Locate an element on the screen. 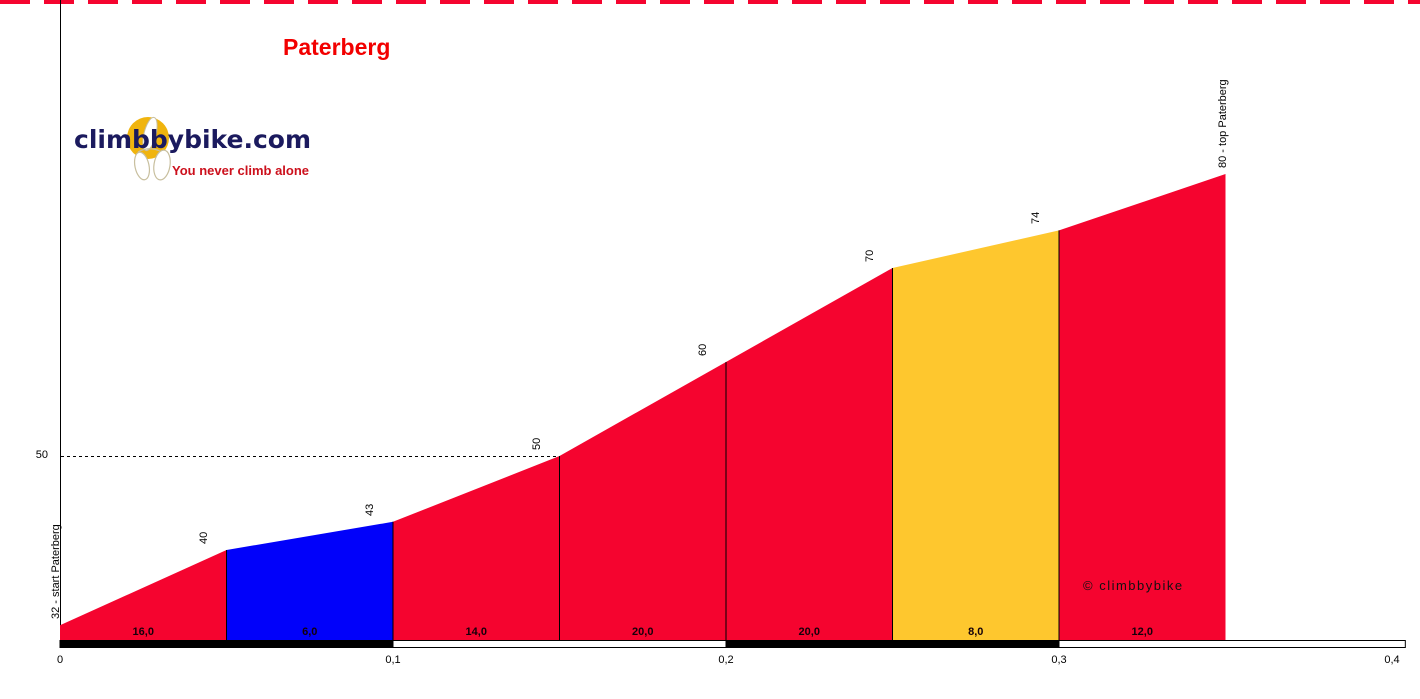  elevation-label: 43 is located at coordinates (370, 509).